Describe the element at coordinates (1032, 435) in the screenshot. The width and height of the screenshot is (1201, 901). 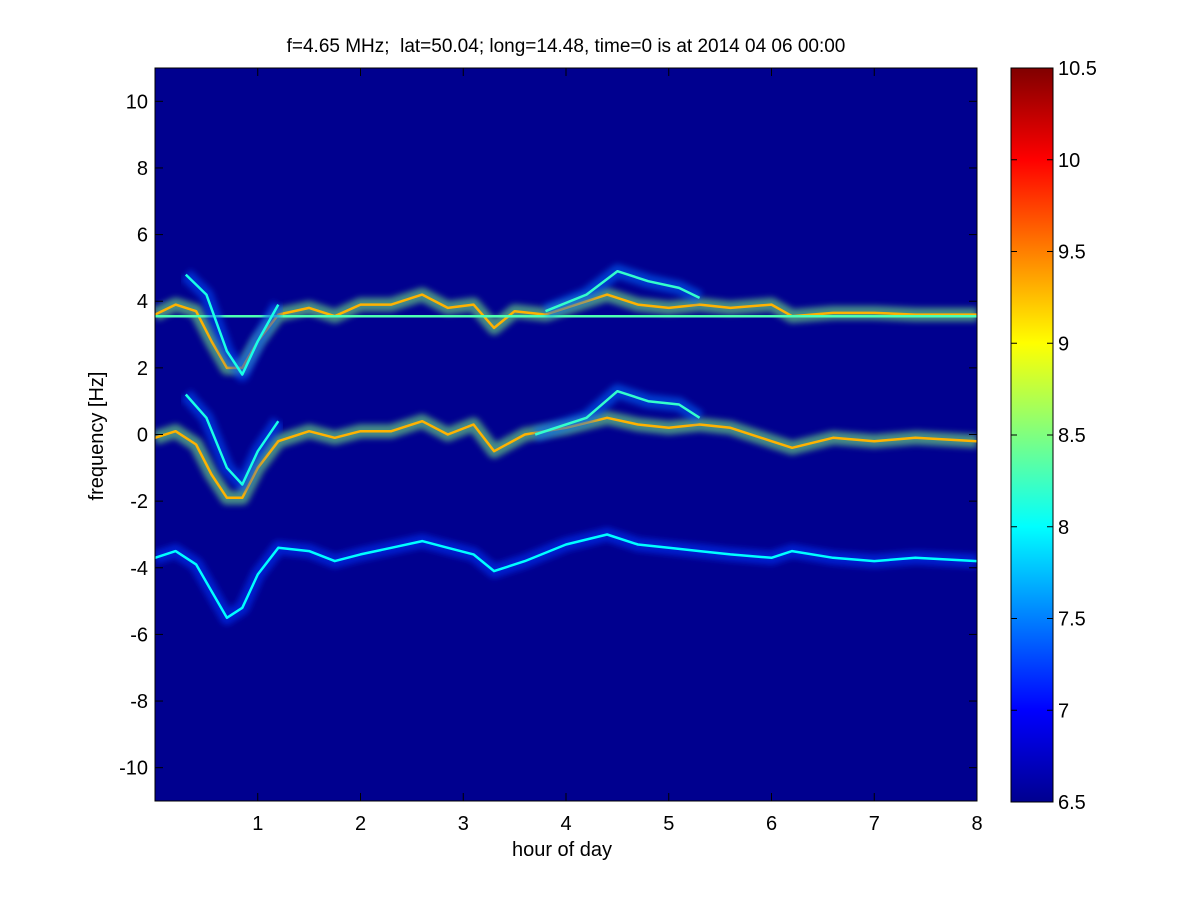
I see `colorbar` at that location.